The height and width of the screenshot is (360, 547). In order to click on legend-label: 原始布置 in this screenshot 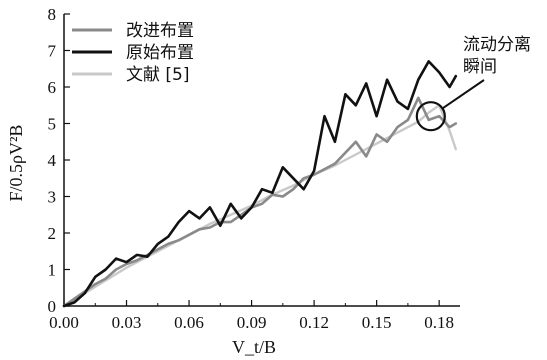, I will do `click(160, 53)`.